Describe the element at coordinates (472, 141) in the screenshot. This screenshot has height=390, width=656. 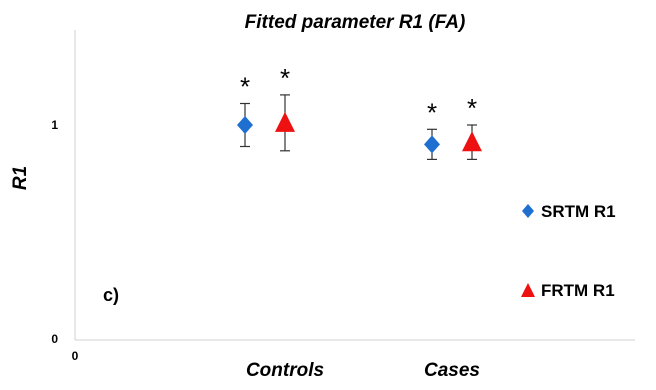
I see `data-point-frtm-cases` at that location.